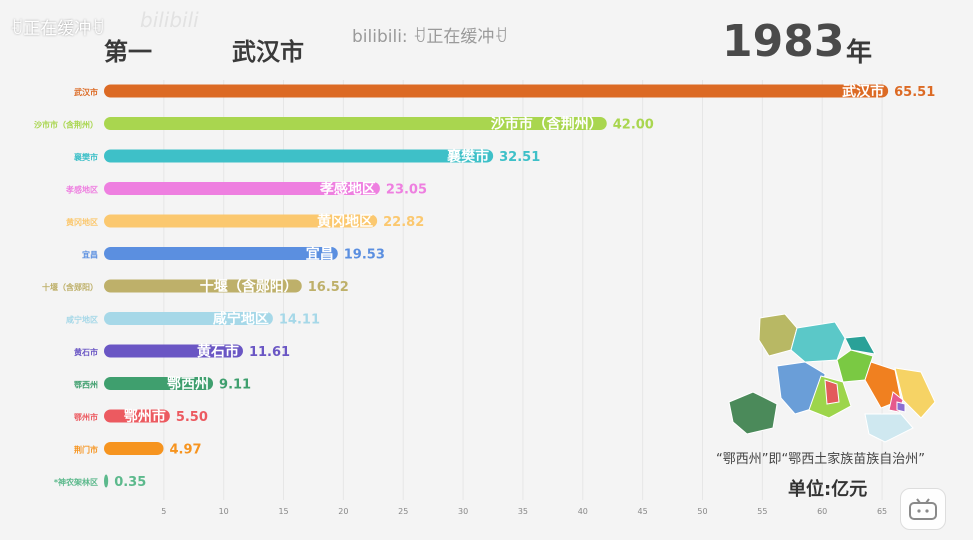 The image size is (973, 540). I want to click on play-button, so click(923, 509).